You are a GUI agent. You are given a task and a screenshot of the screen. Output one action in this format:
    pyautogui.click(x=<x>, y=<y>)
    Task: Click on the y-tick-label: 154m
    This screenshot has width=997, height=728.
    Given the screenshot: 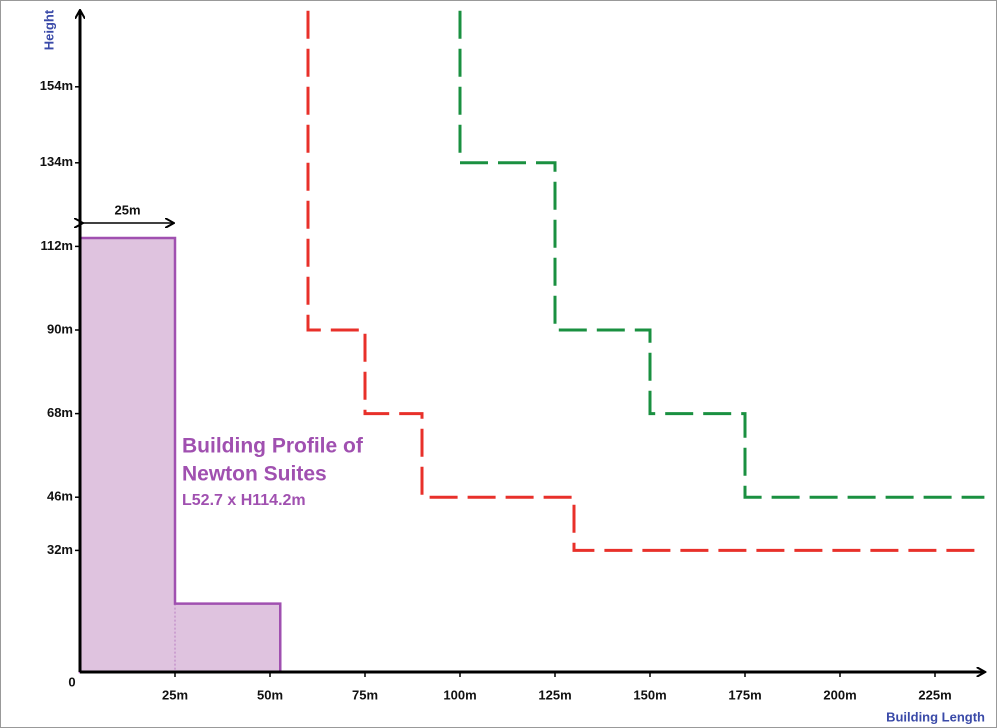 What is the action you would take?
    pyautogui.click(x=56, y=85)
    